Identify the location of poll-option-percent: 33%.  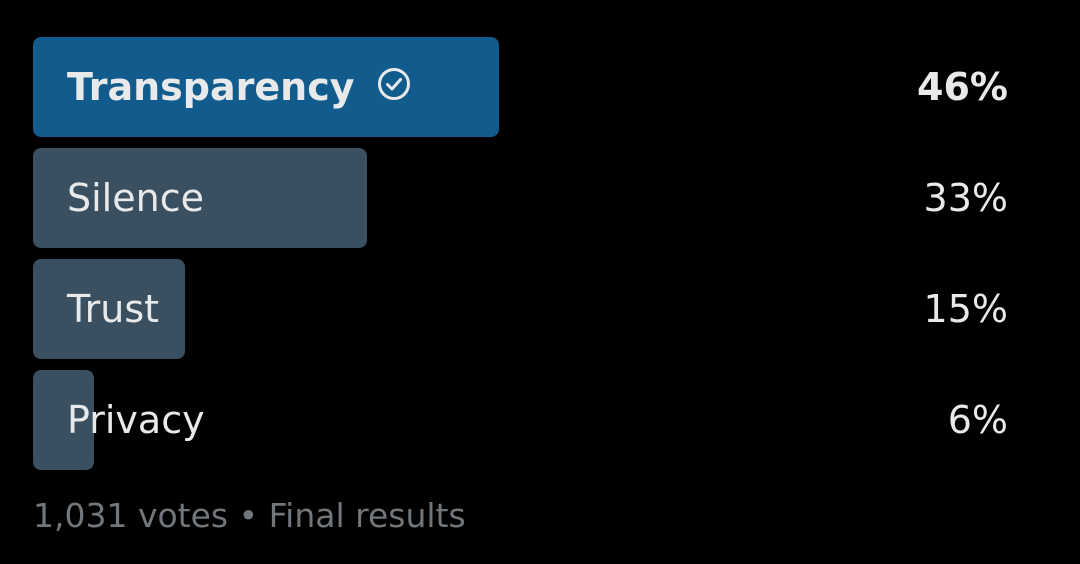
(965, 198).